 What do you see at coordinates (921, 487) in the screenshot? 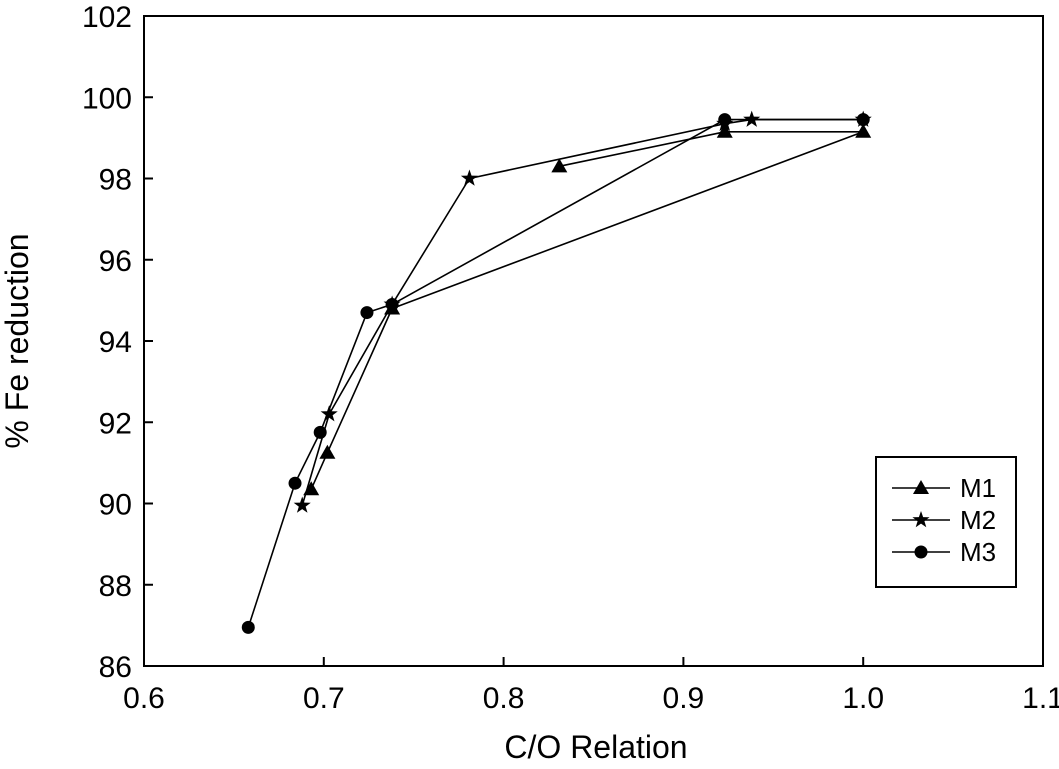
I see `legend-marker-m1` at bounding box center [921, 487].